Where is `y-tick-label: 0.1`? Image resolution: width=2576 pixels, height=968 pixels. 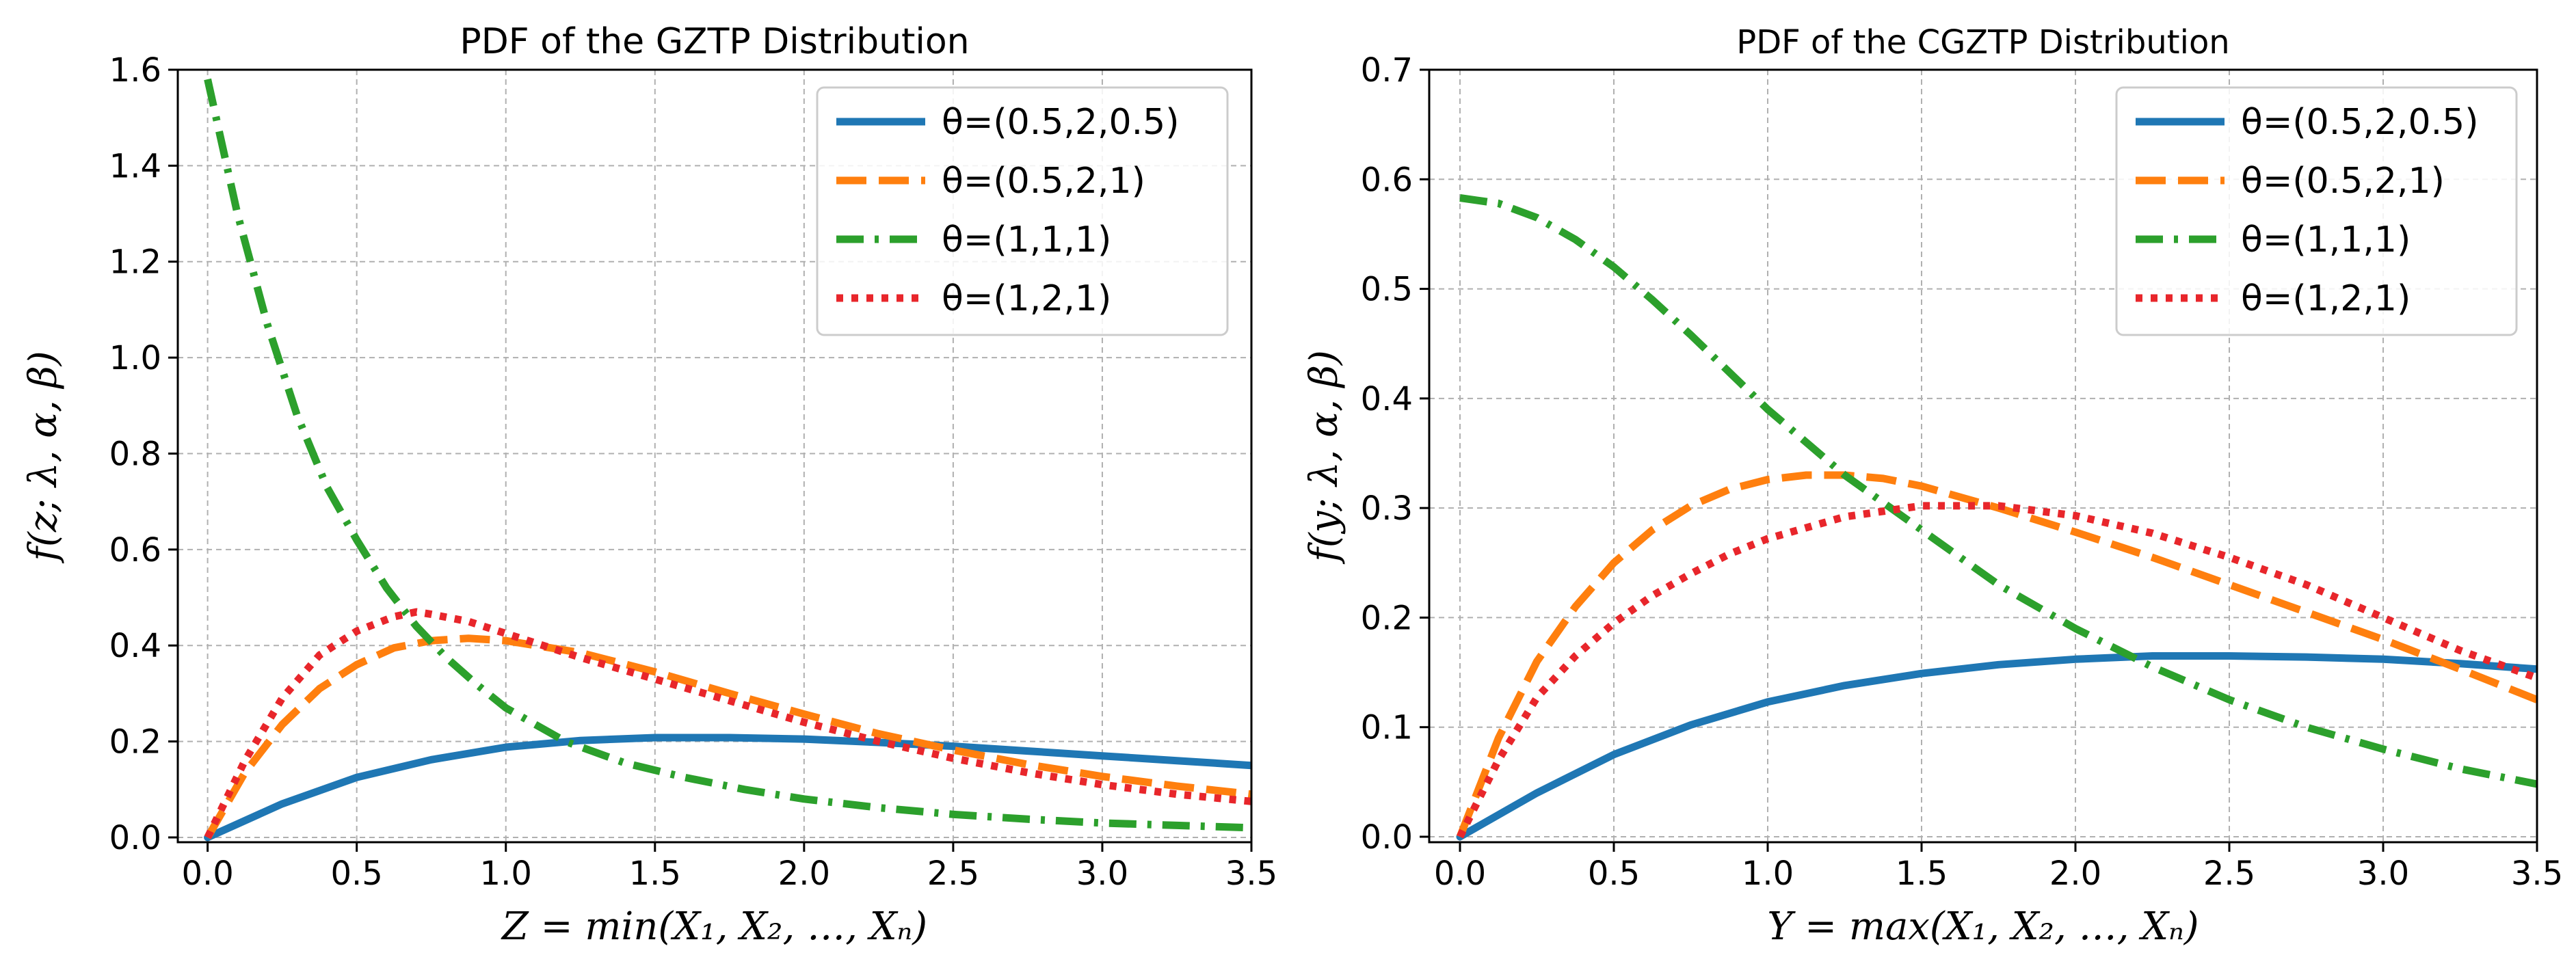 y-tick-label: 0.1 is located at coordinates (1387, 728).